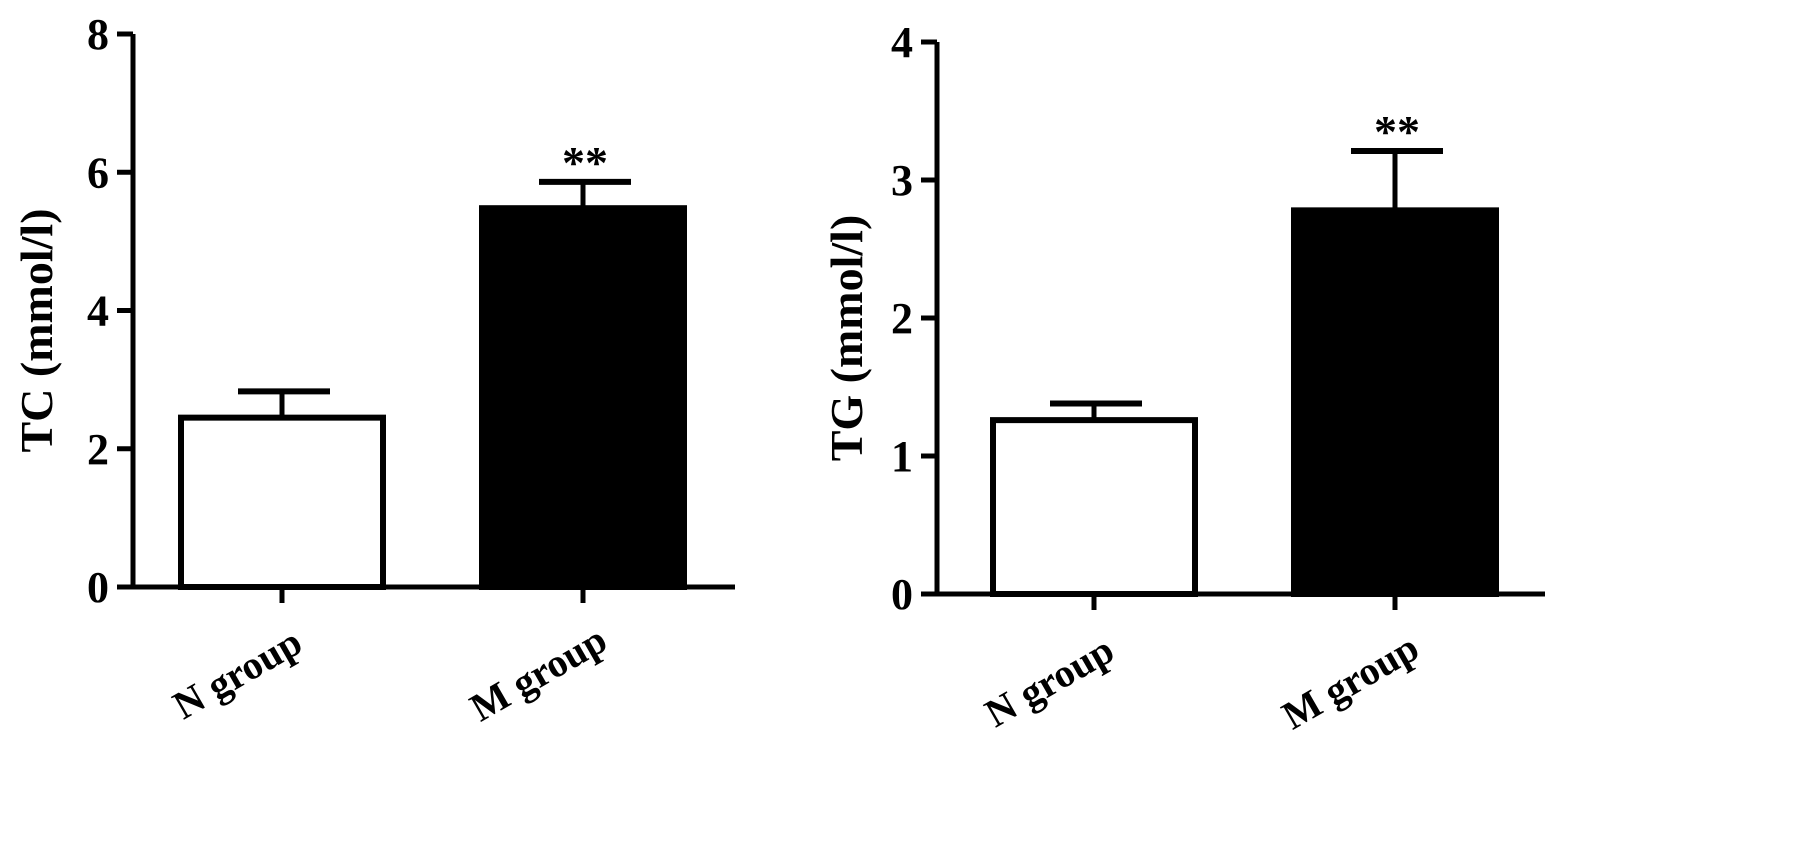  Describe the element at coordinates (98, 449) in the screenshot. I see `tc-y-tick-label-2: 2` at that location.